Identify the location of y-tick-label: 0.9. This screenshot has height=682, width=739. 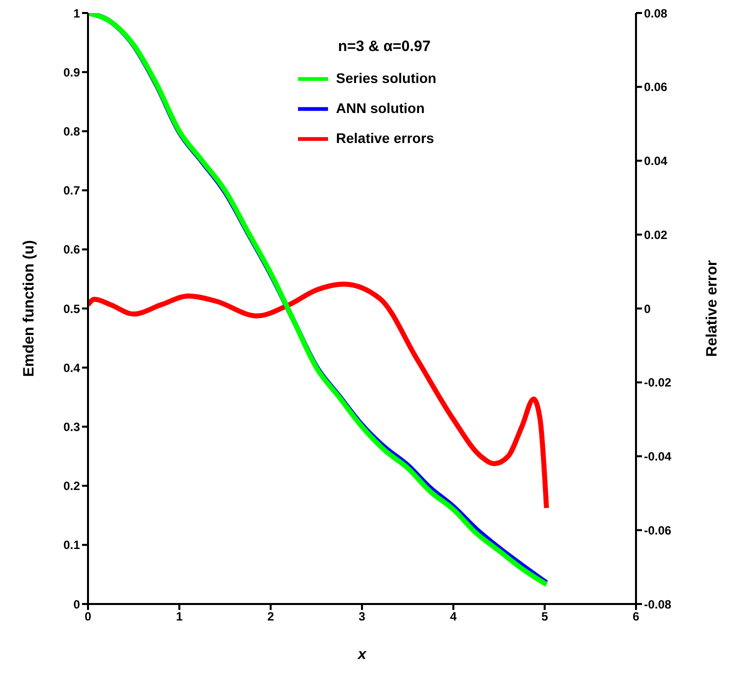
(71, 72).